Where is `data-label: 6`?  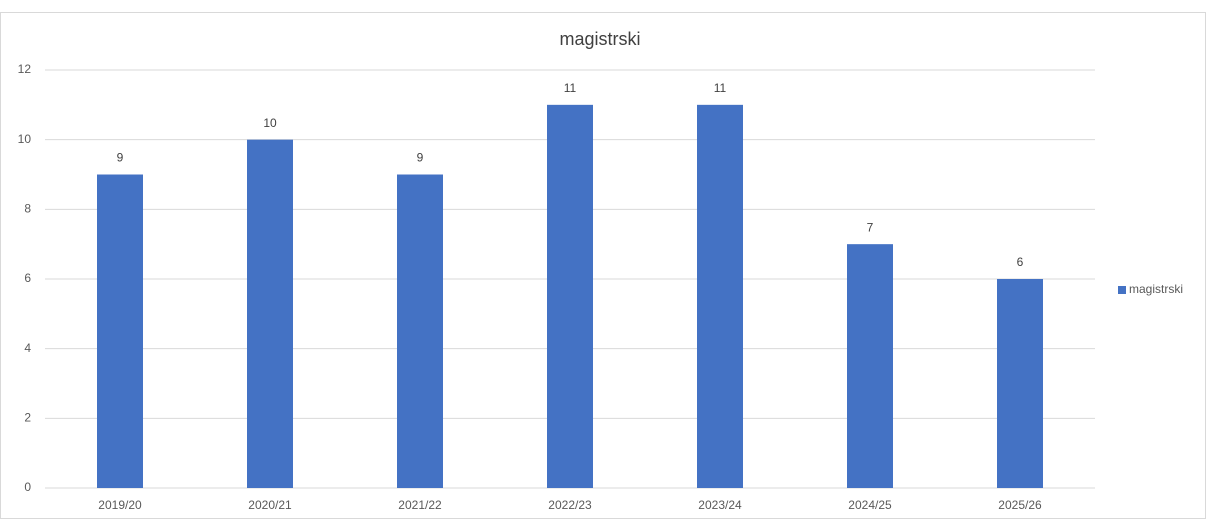 data-label: 6 is located at coordinates (1020, 262).